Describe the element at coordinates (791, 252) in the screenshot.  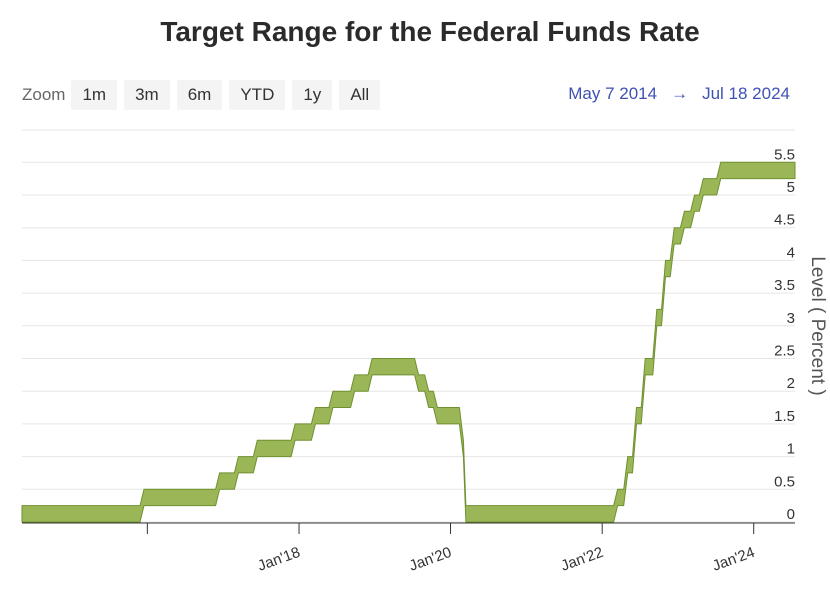
I see `y-tick-label: 4` at that location.